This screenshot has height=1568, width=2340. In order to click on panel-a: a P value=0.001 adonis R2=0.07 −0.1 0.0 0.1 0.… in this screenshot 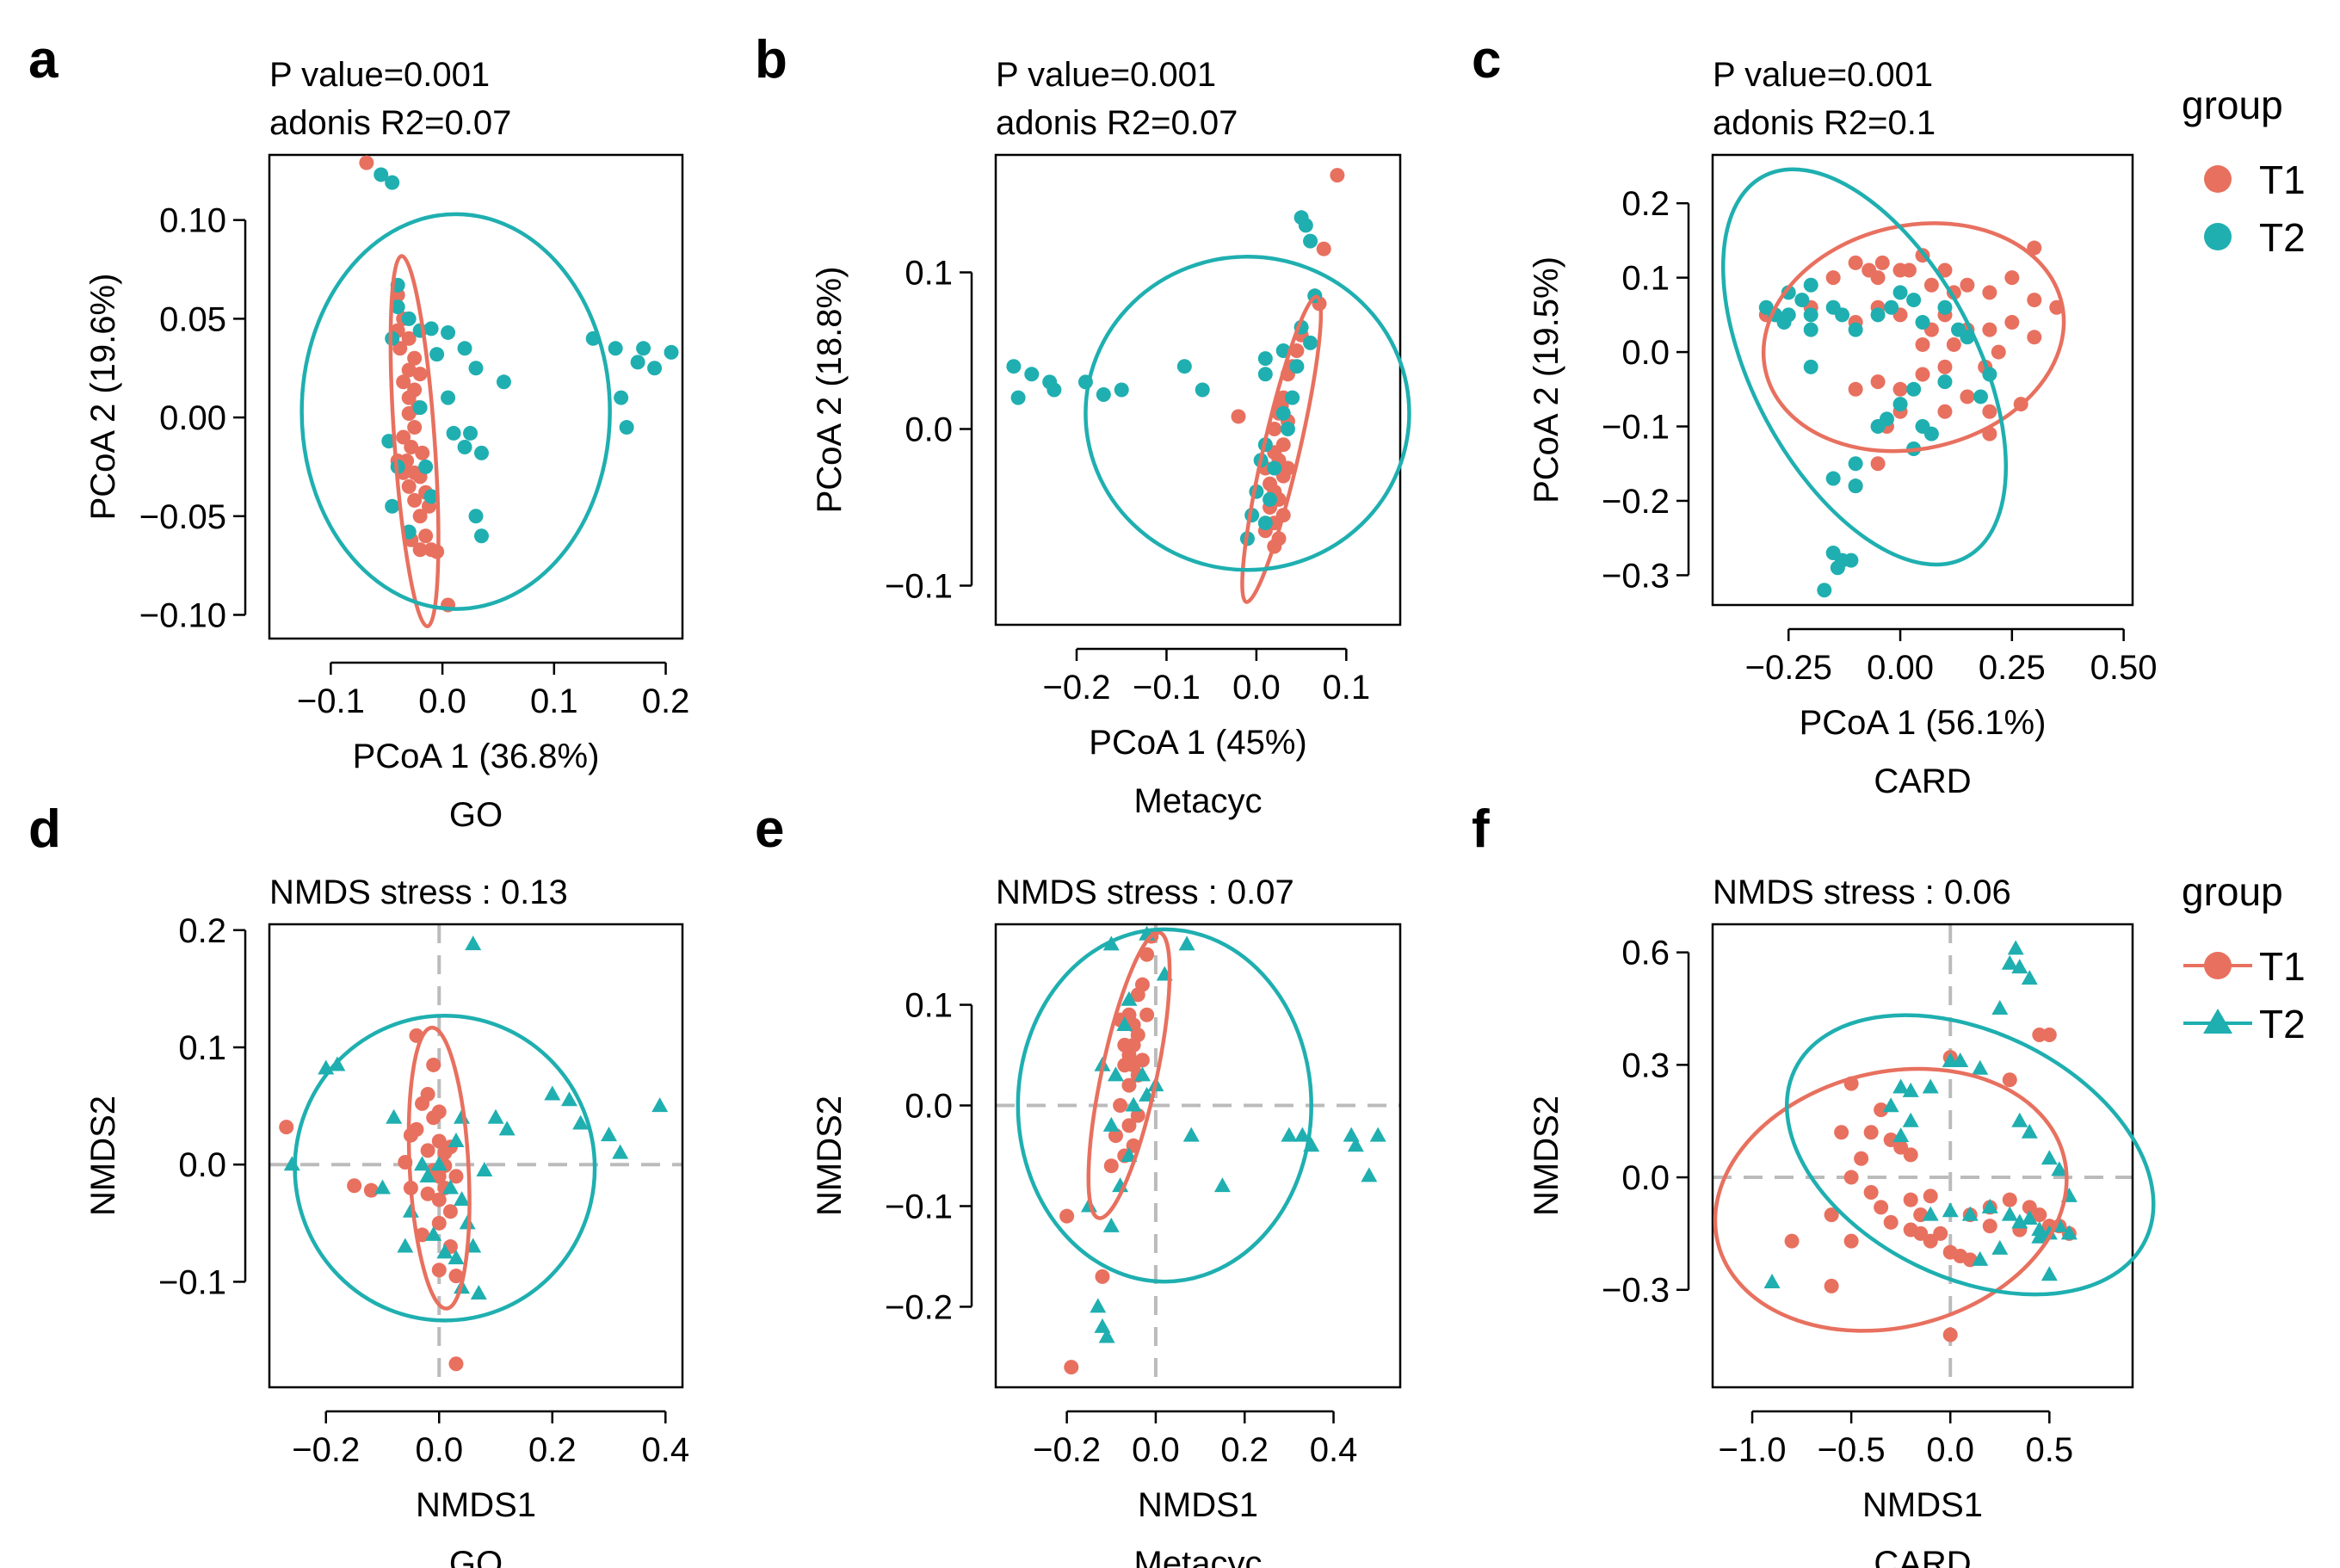, I will do `click(358, 432)`.